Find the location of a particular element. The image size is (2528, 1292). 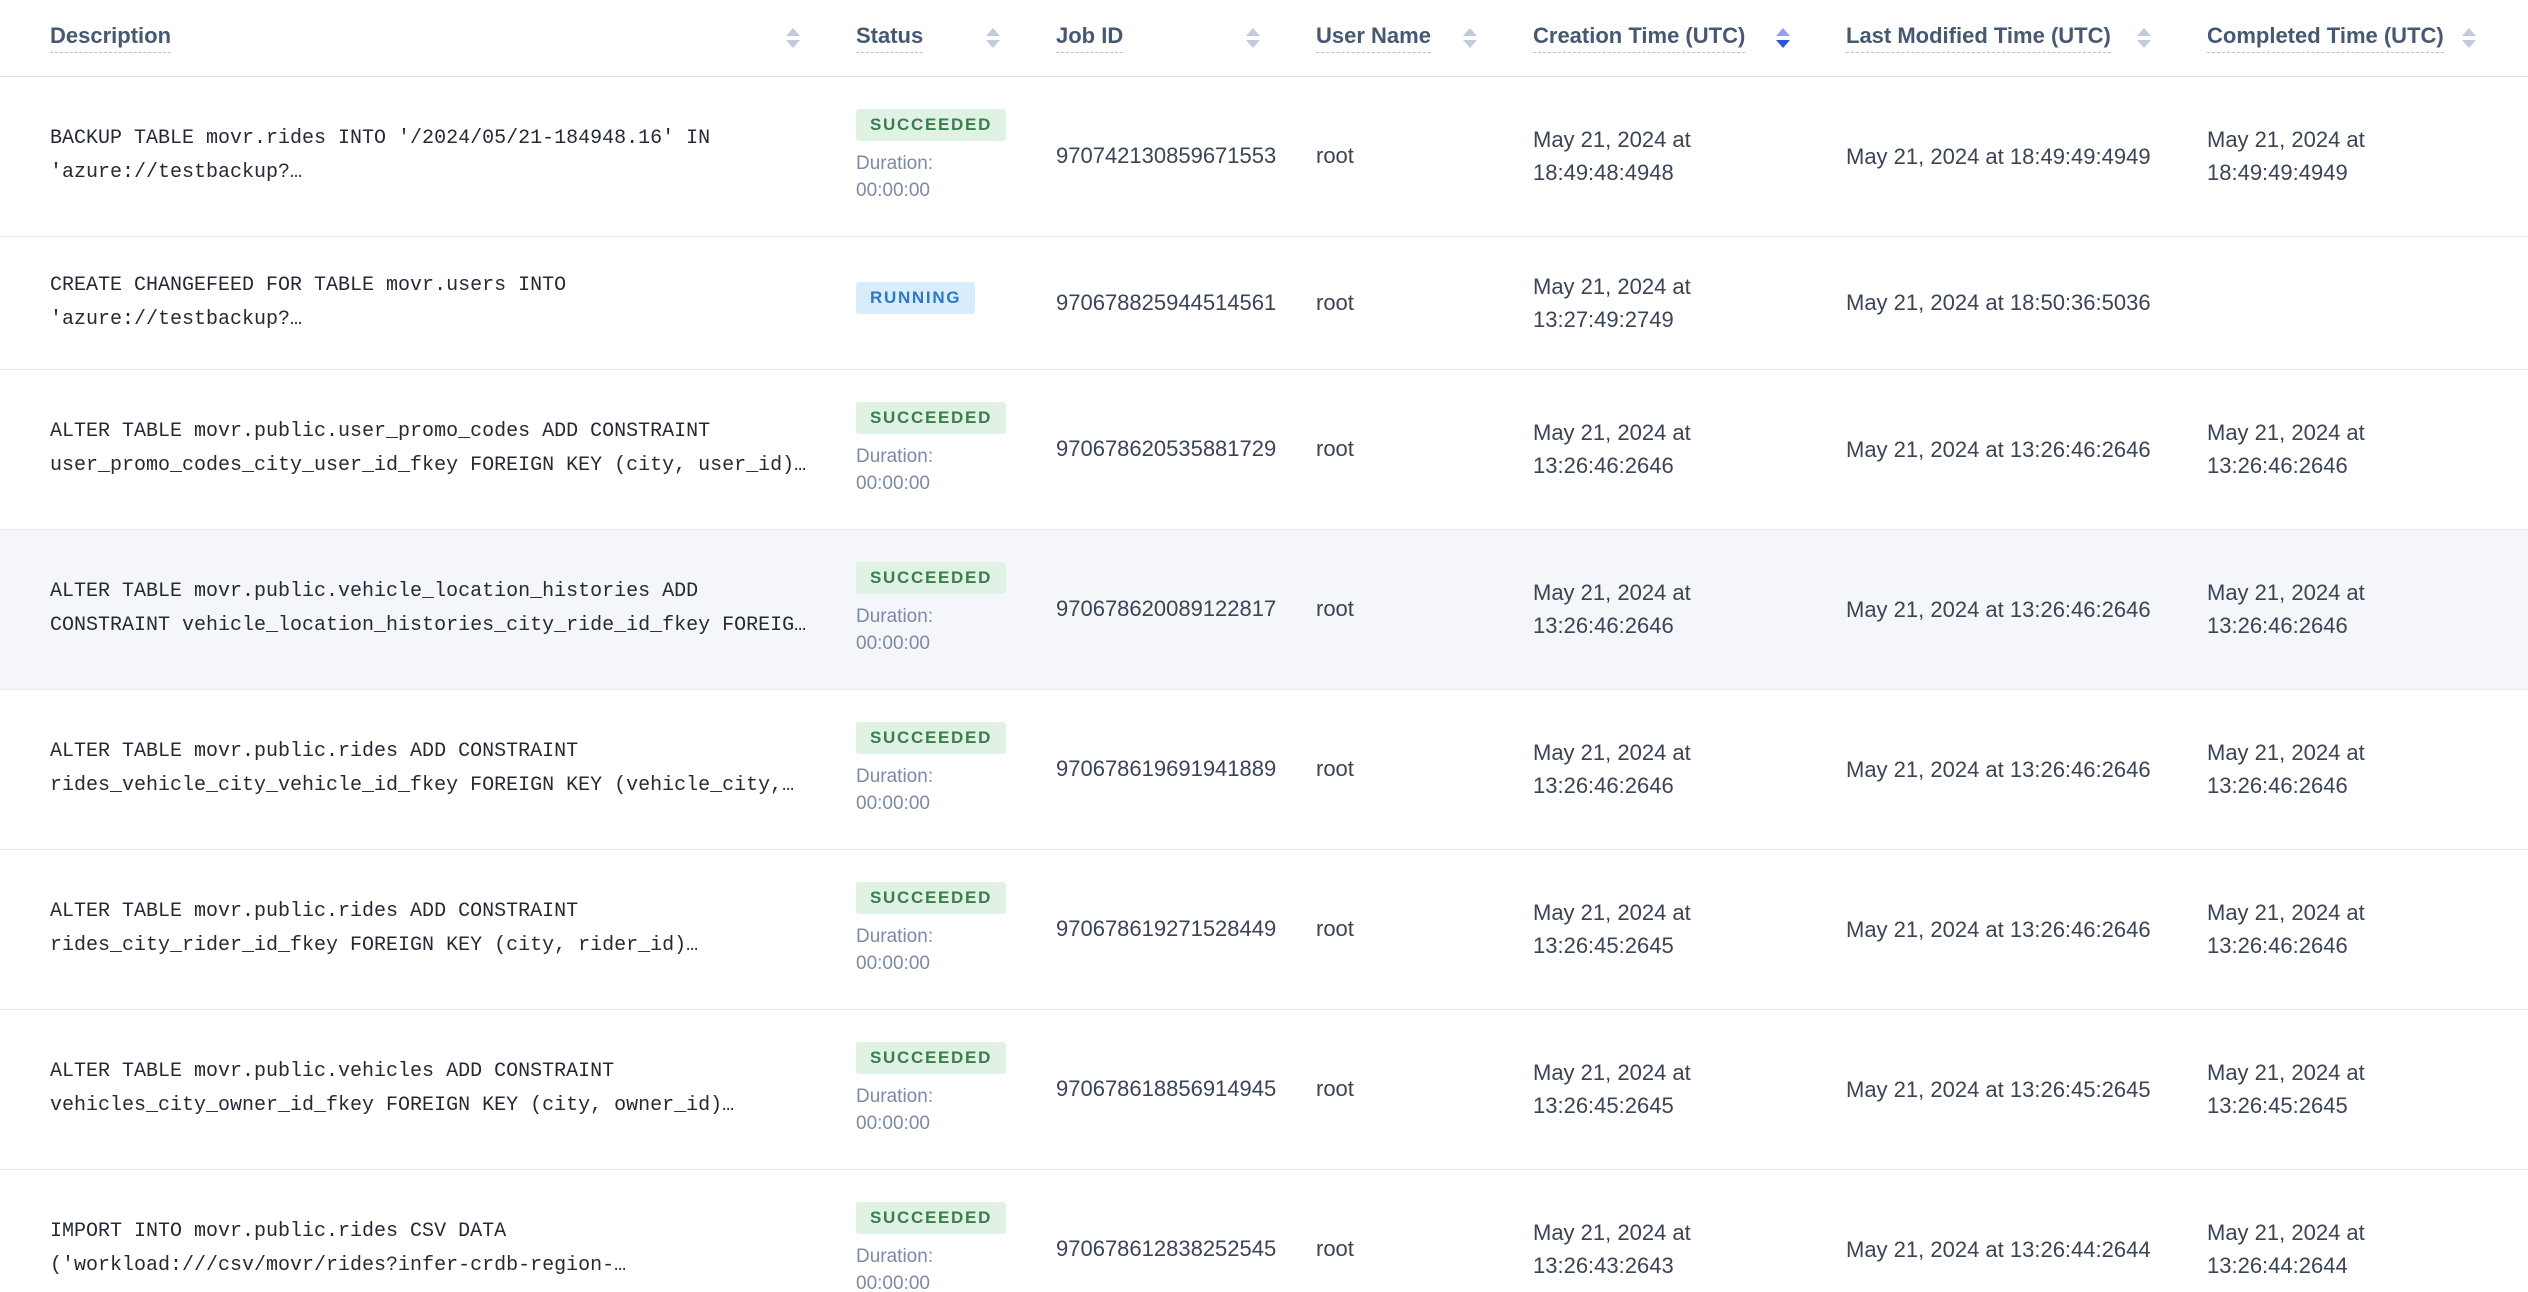

description-line: IMPORT INTO movr.public.rides CSV DATA is located at coordinates (278, 1231).